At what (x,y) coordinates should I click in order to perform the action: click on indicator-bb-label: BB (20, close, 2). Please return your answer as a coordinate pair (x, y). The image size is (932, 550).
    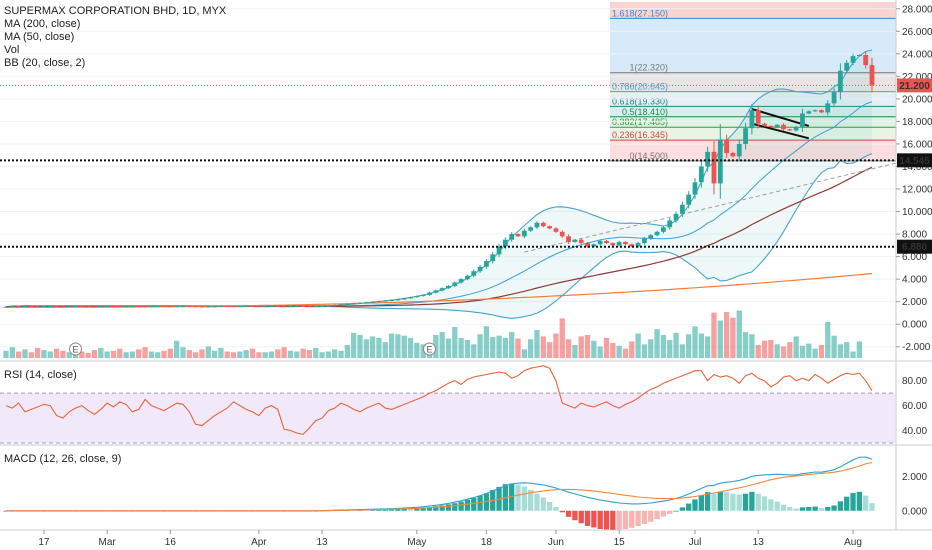
    Looking at the image, I should click on (44, 63).